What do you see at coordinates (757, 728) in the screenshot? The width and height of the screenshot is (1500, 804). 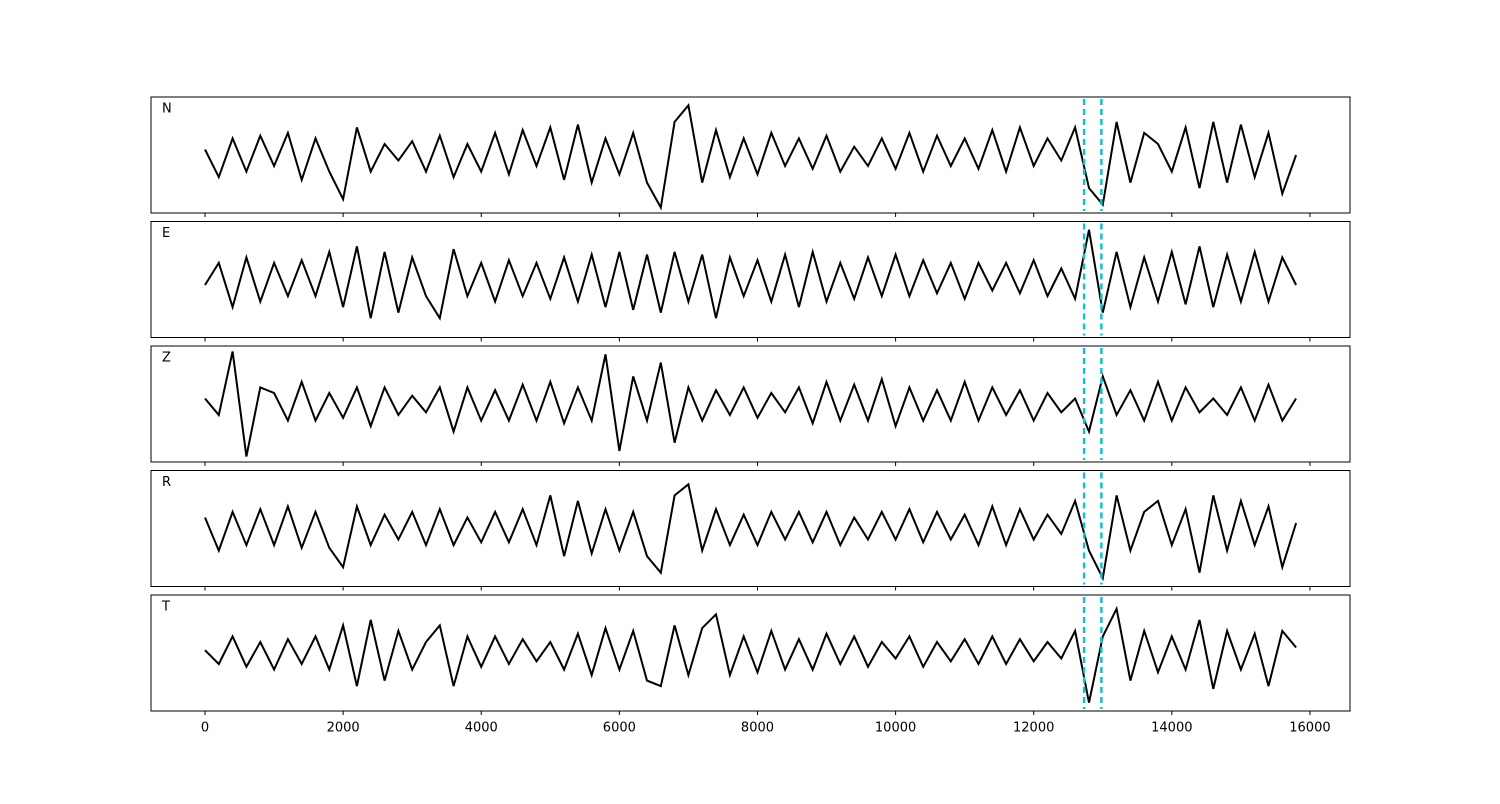 I see `x-tick-label: 8000` at bounding box center [757, 728].